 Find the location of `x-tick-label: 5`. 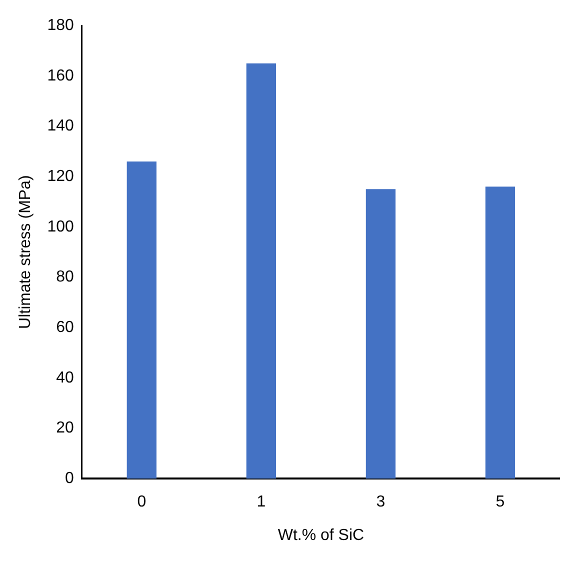

x-tick-label: 5 is located at coordinates (500, 502).